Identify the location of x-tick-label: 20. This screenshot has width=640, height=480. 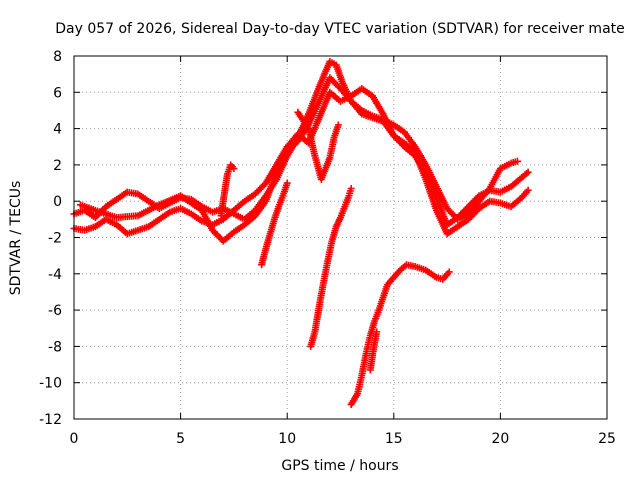
(500, 439).